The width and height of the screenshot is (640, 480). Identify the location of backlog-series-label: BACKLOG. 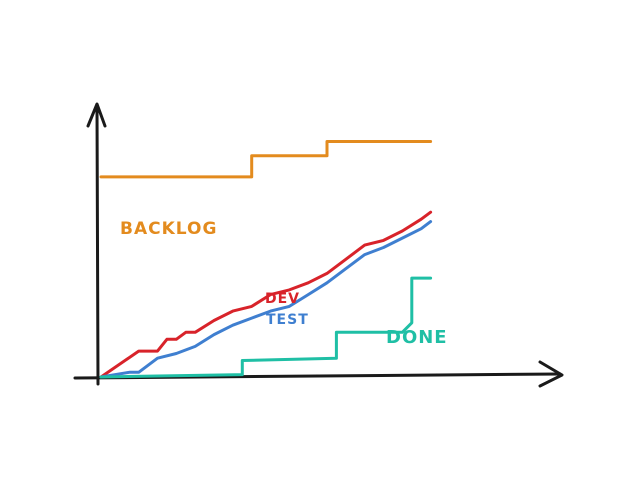
(168, 229).